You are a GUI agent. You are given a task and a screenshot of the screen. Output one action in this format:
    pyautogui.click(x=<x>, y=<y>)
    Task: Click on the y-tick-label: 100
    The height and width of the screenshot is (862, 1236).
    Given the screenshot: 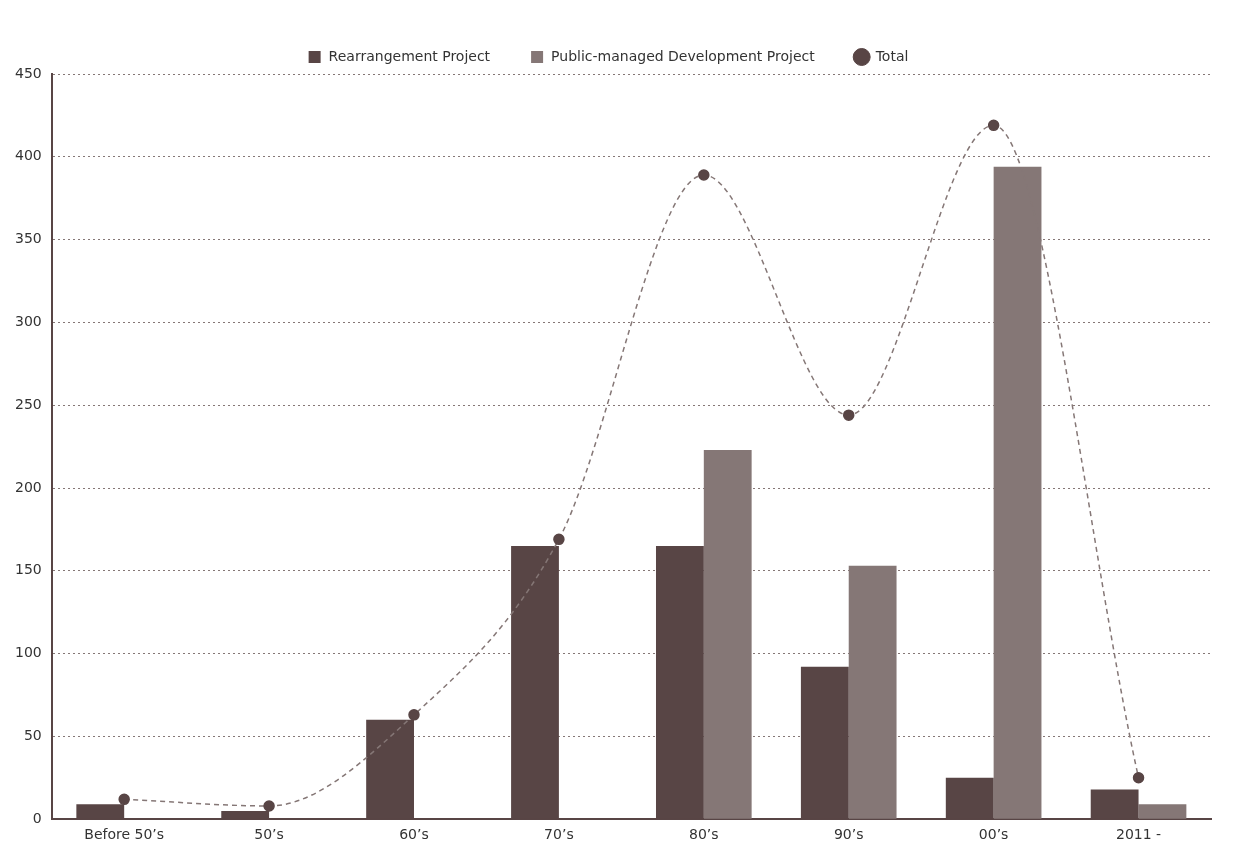 What is the action you would take?
    pyautogui.click(x=28, y=652)
    